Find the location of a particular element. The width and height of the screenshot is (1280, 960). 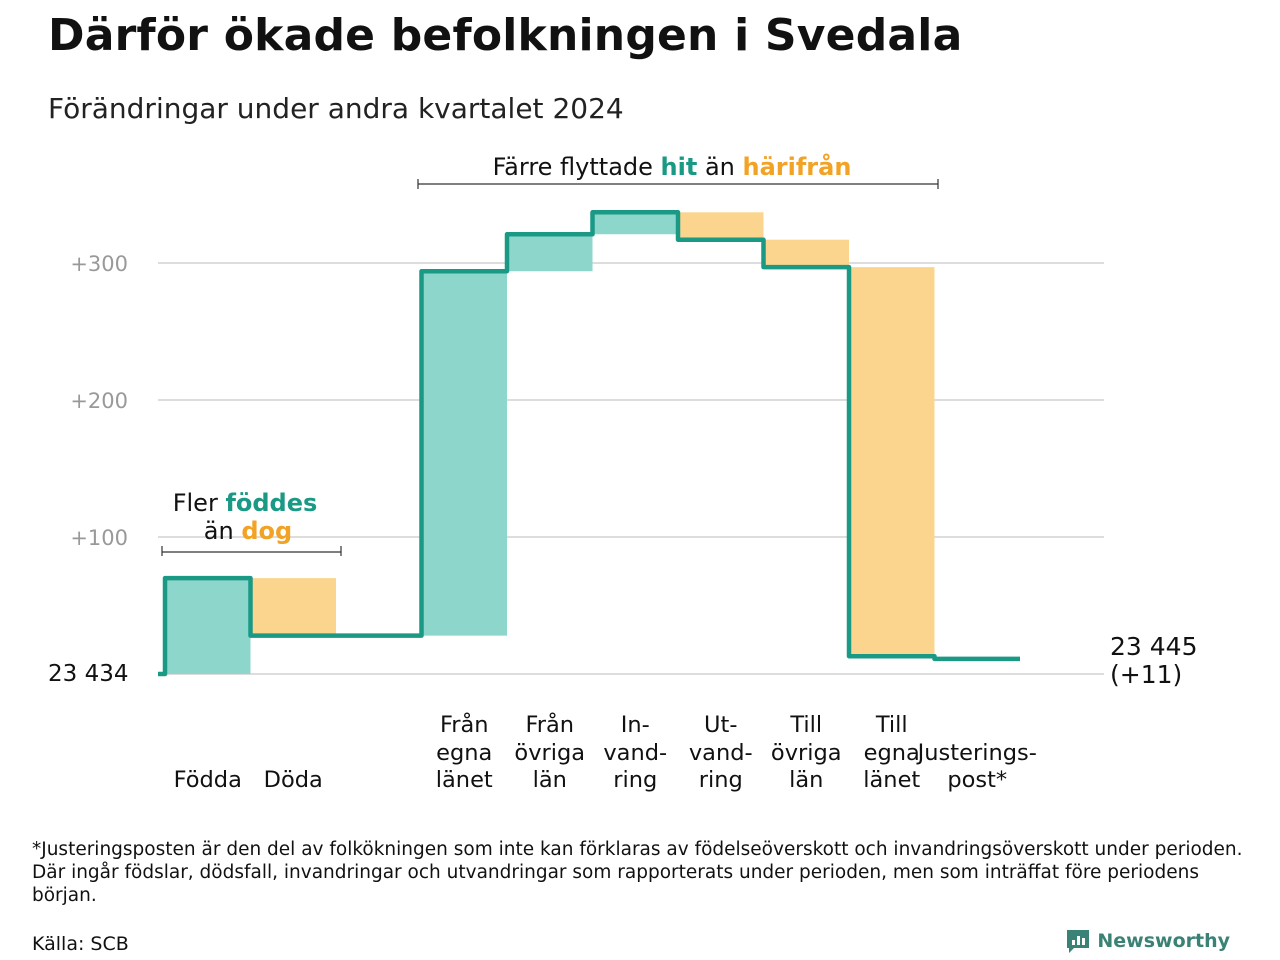

annotation-bracket-births is located at coordinates (251, 551).